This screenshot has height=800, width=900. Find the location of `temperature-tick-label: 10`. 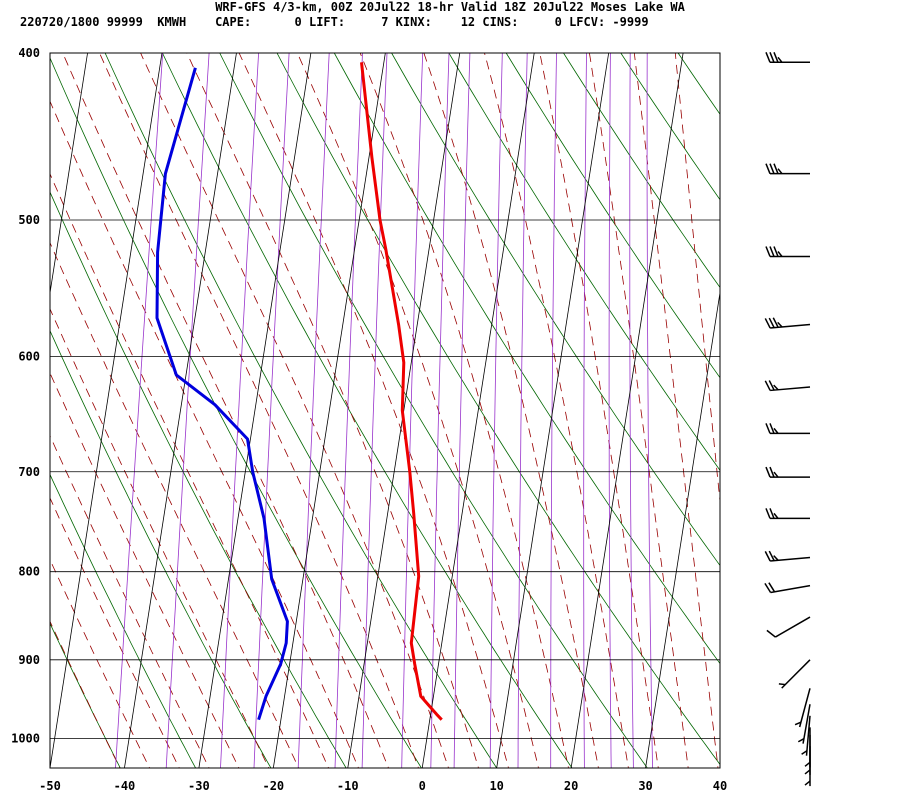

temperature-tick-label: 10 is located at coordinates (496, 786).